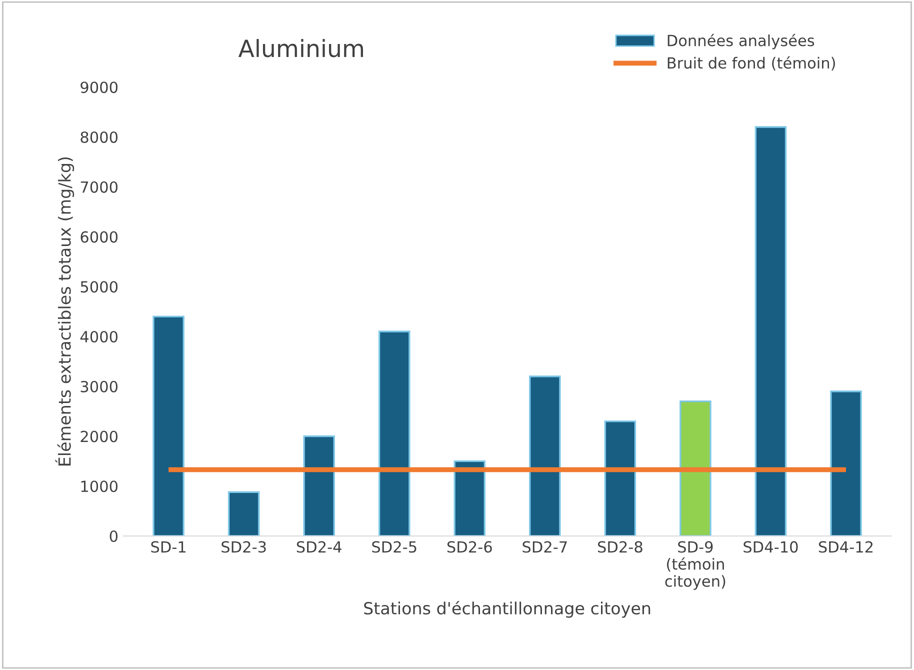 Image resolution: width=914 pixels, height=670 pixels. What do you see at coordinates (168, 547) in the screenshot?
I see `x-tick-label: SD-1` at bounding box center [168, 547].